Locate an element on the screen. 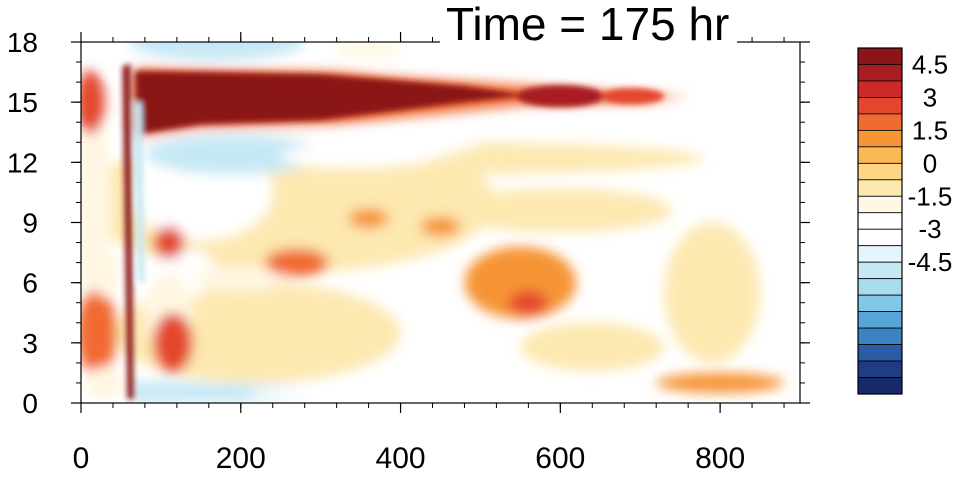  colorbar-label: 0 is located at coordinates (930, 163).